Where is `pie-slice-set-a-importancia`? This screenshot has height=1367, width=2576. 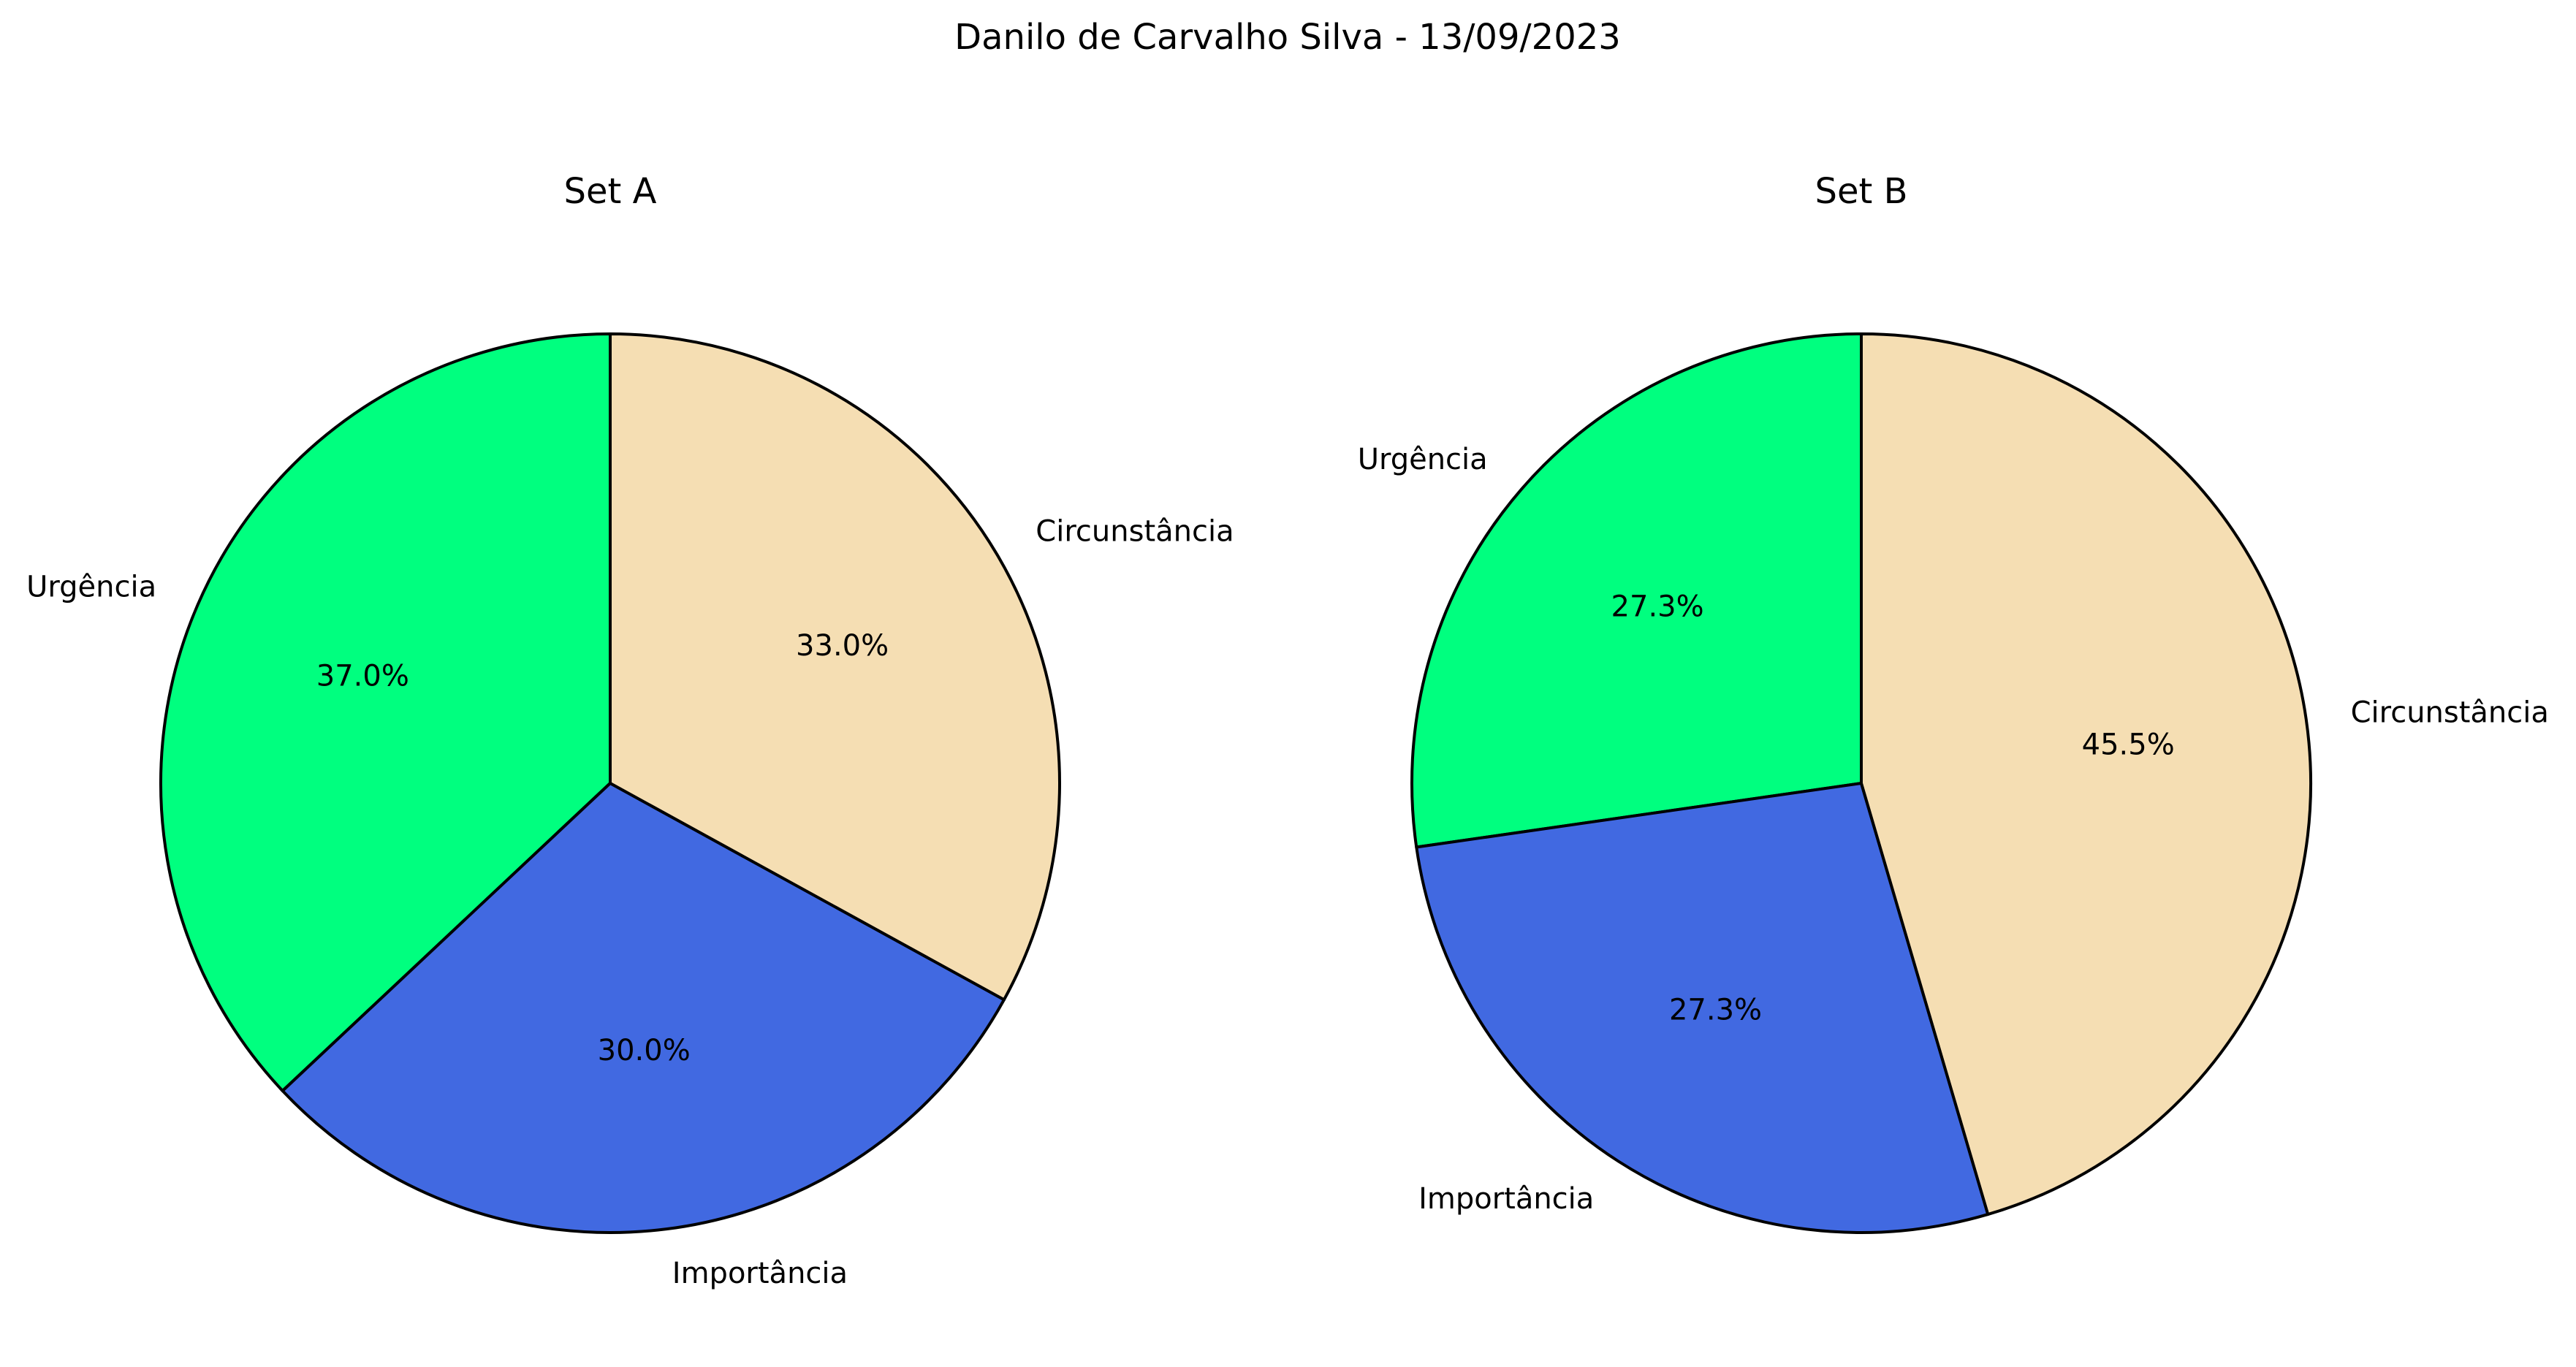
pie-slice-set-a-importancia is located at coordinates (643, 1008).